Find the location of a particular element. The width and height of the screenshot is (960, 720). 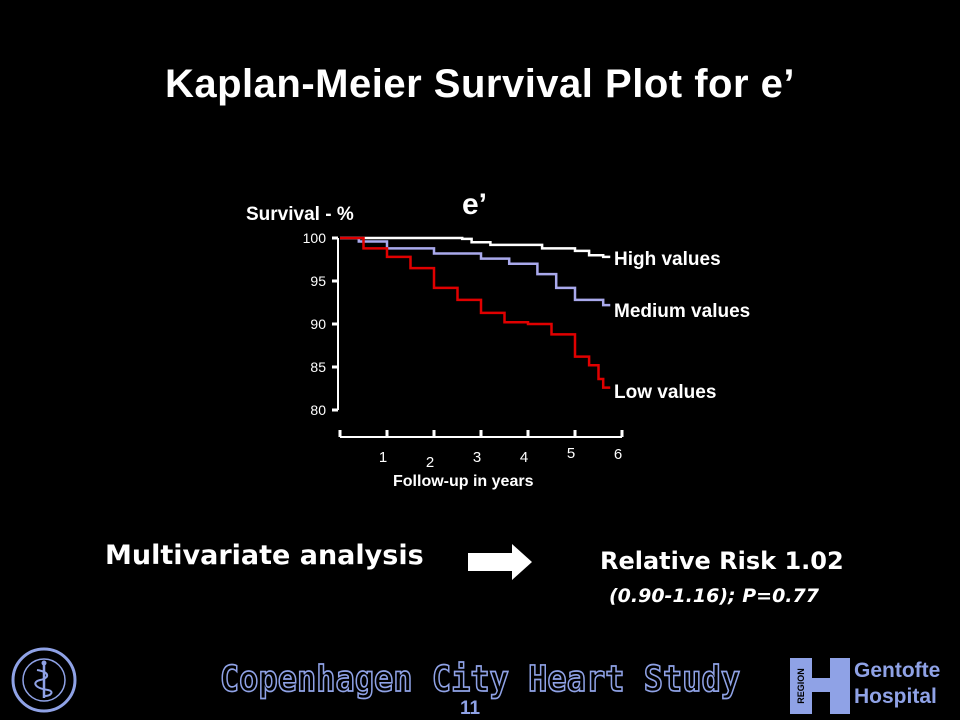

right-arrow-icon is located at coordinates (500, 562).